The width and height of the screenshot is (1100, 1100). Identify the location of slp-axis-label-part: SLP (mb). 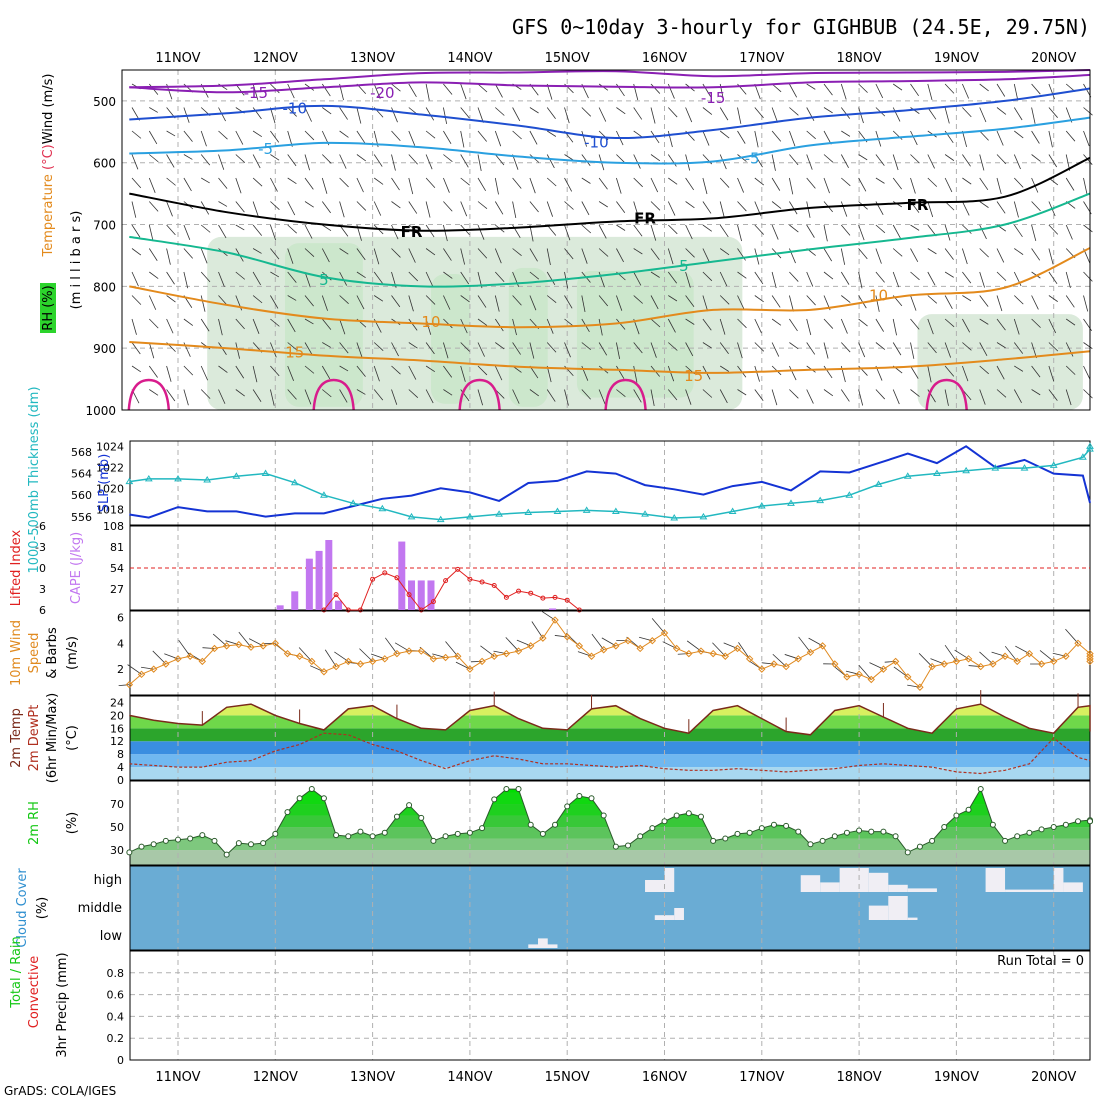
(104, 483).